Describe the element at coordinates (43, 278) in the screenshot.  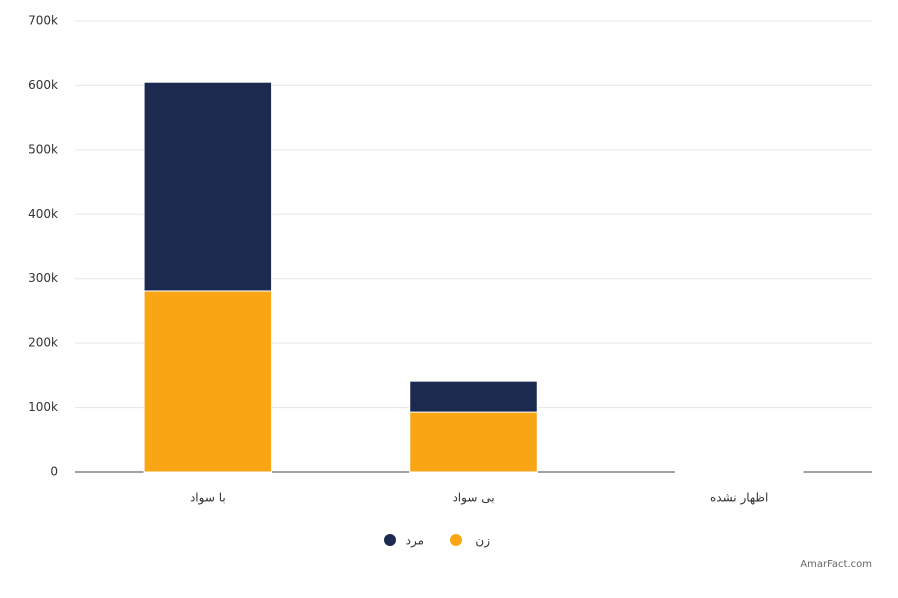
I see `y-tick-label: 300k` at that location.